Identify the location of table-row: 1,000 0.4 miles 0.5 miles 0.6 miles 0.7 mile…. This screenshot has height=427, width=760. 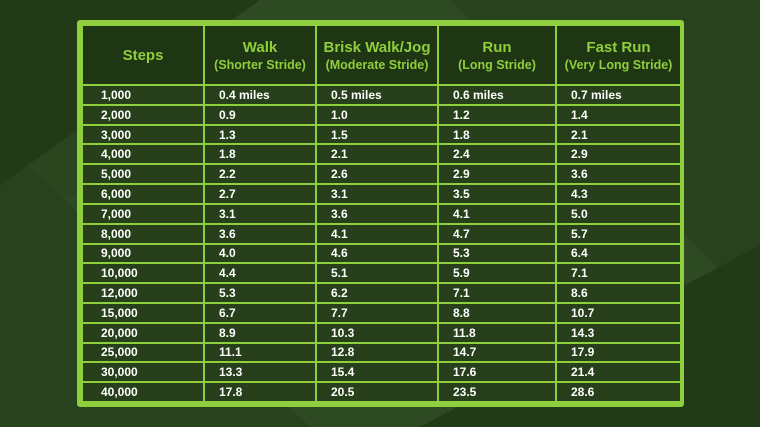
(381, 95).